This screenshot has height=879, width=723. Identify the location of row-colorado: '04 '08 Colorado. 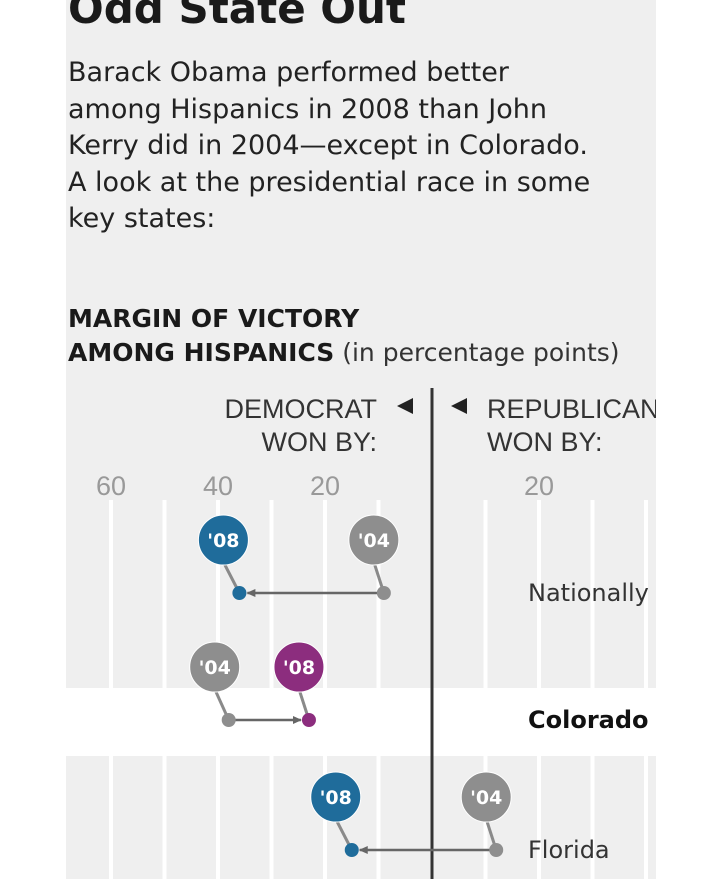
(419, 687).